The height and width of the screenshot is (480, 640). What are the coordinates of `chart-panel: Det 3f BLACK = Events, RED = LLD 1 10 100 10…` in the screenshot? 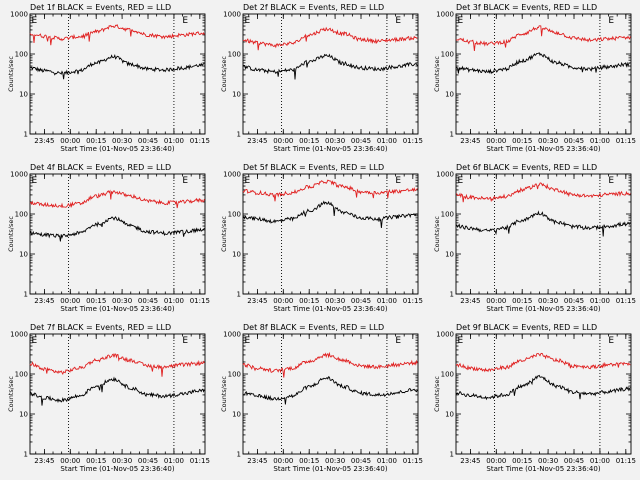 It's located at (534, 78).